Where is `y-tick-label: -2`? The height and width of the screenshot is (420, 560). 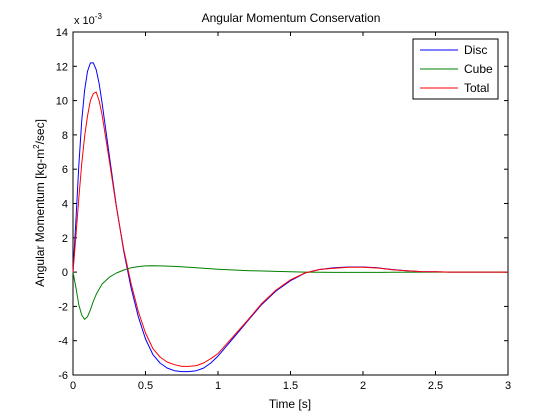
y-tick-label: -2 is located at coordinates (63, 307).